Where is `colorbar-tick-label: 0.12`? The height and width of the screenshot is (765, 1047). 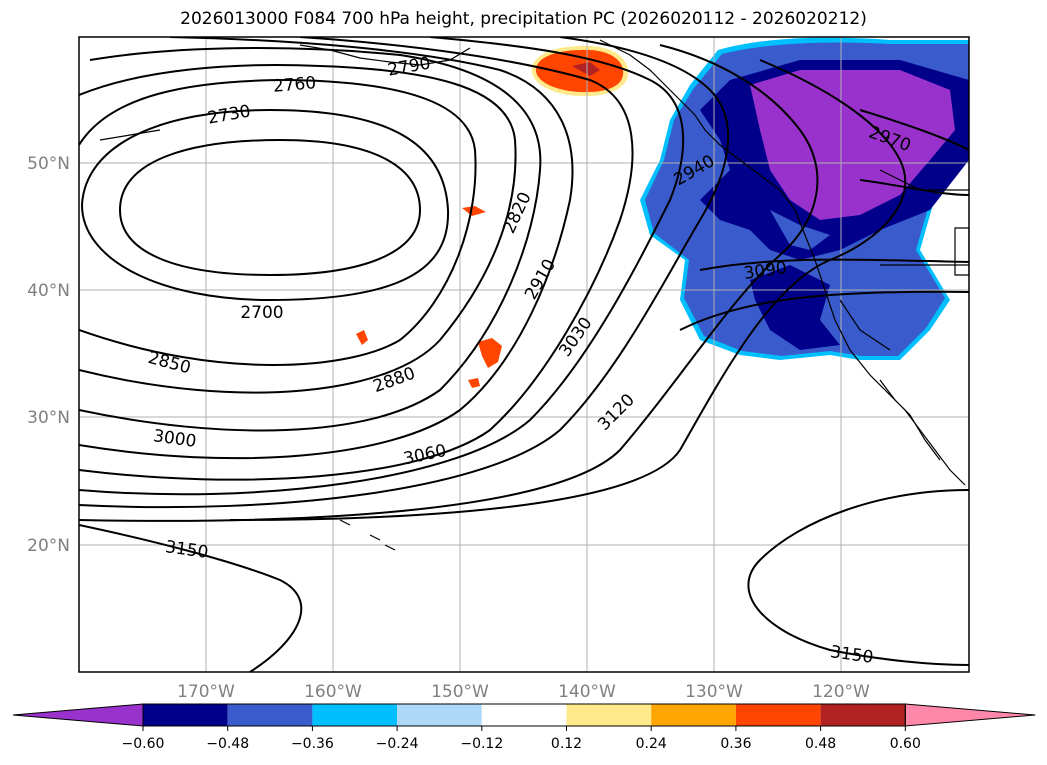 colorbar-tick-label: 0.12 is located at coordinates (566, 744).